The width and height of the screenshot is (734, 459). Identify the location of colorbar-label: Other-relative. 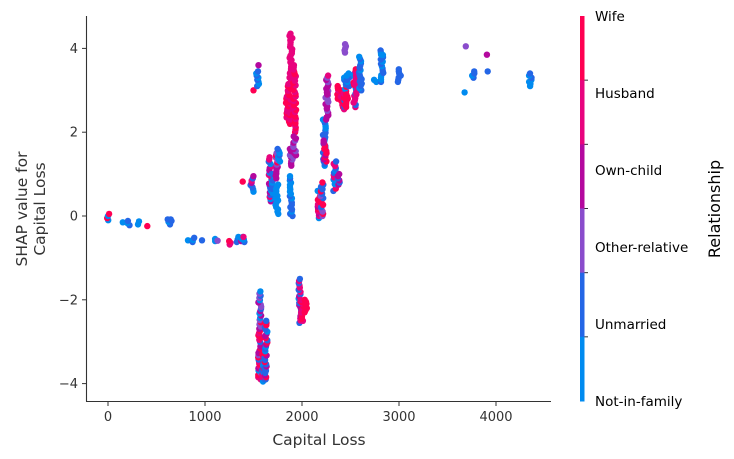
(641, 248).